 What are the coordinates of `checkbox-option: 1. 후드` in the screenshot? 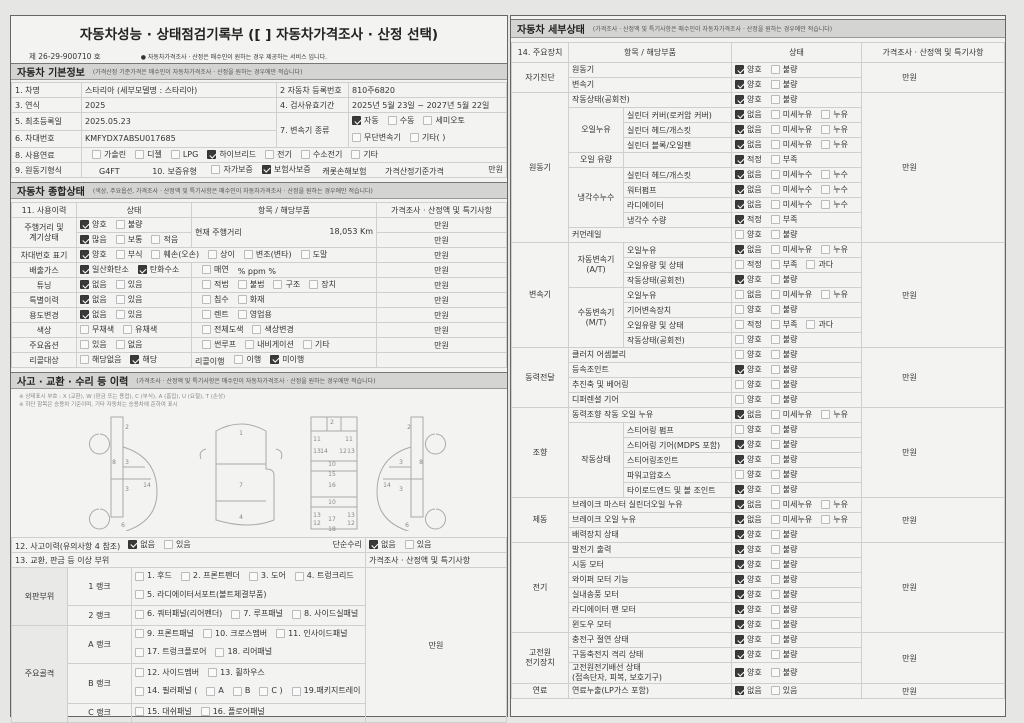 It's located at (153, 577).